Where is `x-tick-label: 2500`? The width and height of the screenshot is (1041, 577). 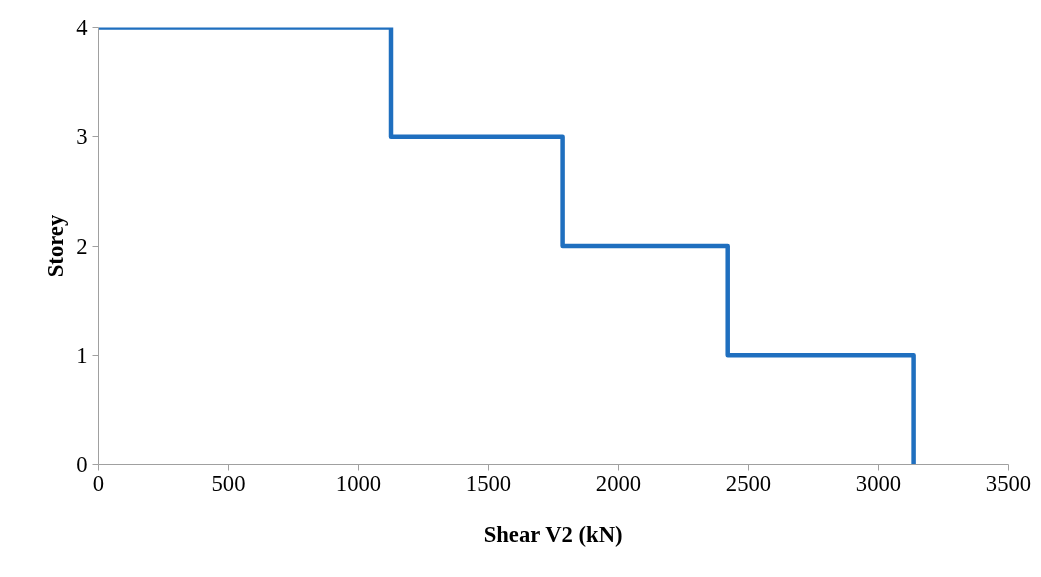 x-tick-label: 2500 is located at coordinates (748, 483).